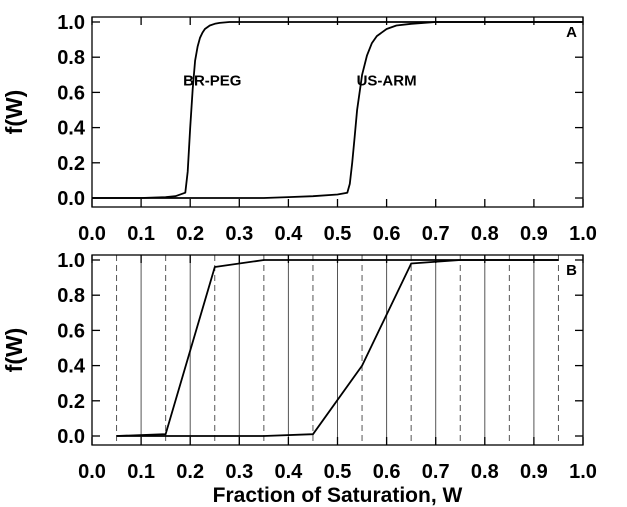  What do you see at coordinates (387, 80) in the screenshot?
I see `series-annotation: US-ARM` at bounding box center [387, 80].